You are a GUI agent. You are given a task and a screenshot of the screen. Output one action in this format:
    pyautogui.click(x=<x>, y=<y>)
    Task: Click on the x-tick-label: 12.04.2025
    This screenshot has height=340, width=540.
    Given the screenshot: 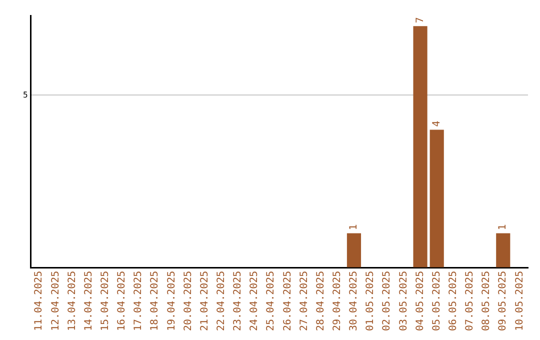 What is the action you would take?
    pyautogui.click(x=56, y=301)
    